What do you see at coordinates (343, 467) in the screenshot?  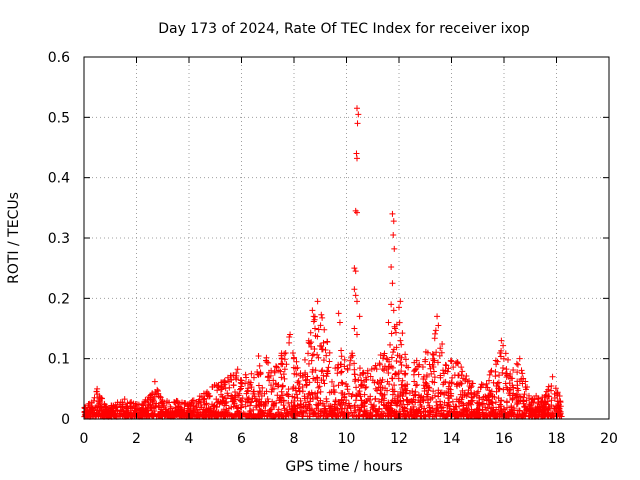 I see `x-axis-label: GPS time / hours` at bounding box center [343, 467].